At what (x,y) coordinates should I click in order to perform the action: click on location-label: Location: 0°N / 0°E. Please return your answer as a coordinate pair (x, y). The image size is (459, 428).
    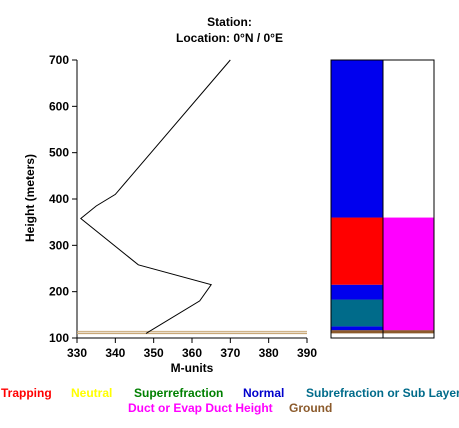
    Looking at the image, I should click on (229, 38).